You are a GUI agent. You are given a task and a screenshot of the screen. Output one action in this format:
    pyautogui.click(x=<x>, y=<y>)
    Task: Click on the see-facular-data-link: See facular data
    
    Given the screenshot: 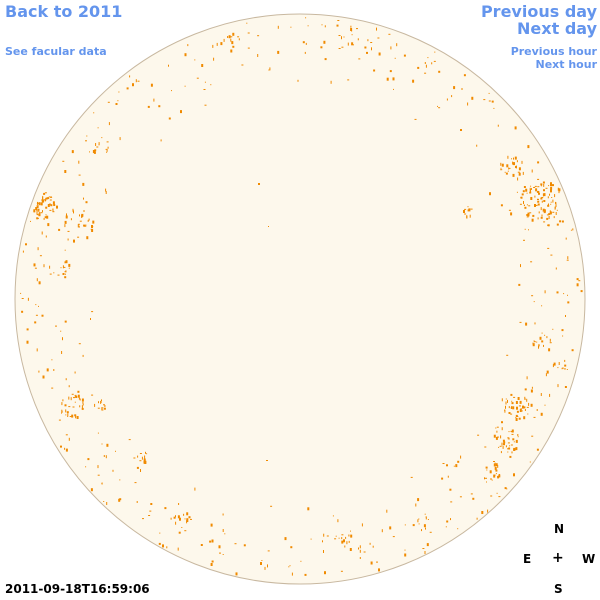 What is the action you would take?
    pyautogui.click(x=56, y=51)
    